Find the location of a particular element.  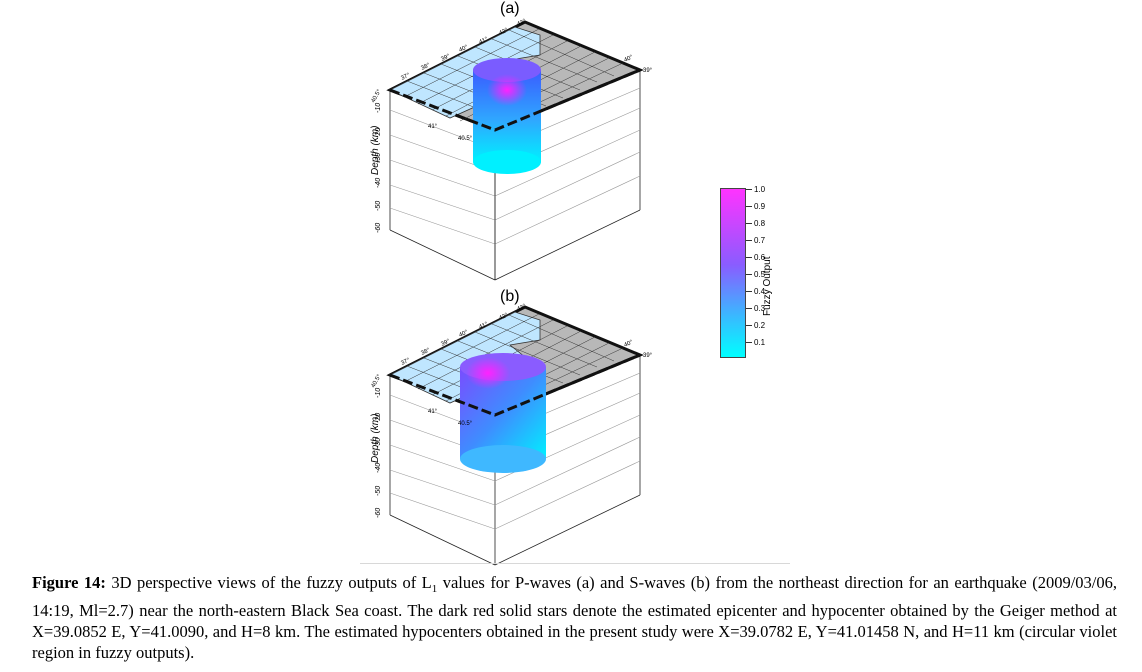

colorbar-tick: 1.0 is located at coordinates (760, 189).